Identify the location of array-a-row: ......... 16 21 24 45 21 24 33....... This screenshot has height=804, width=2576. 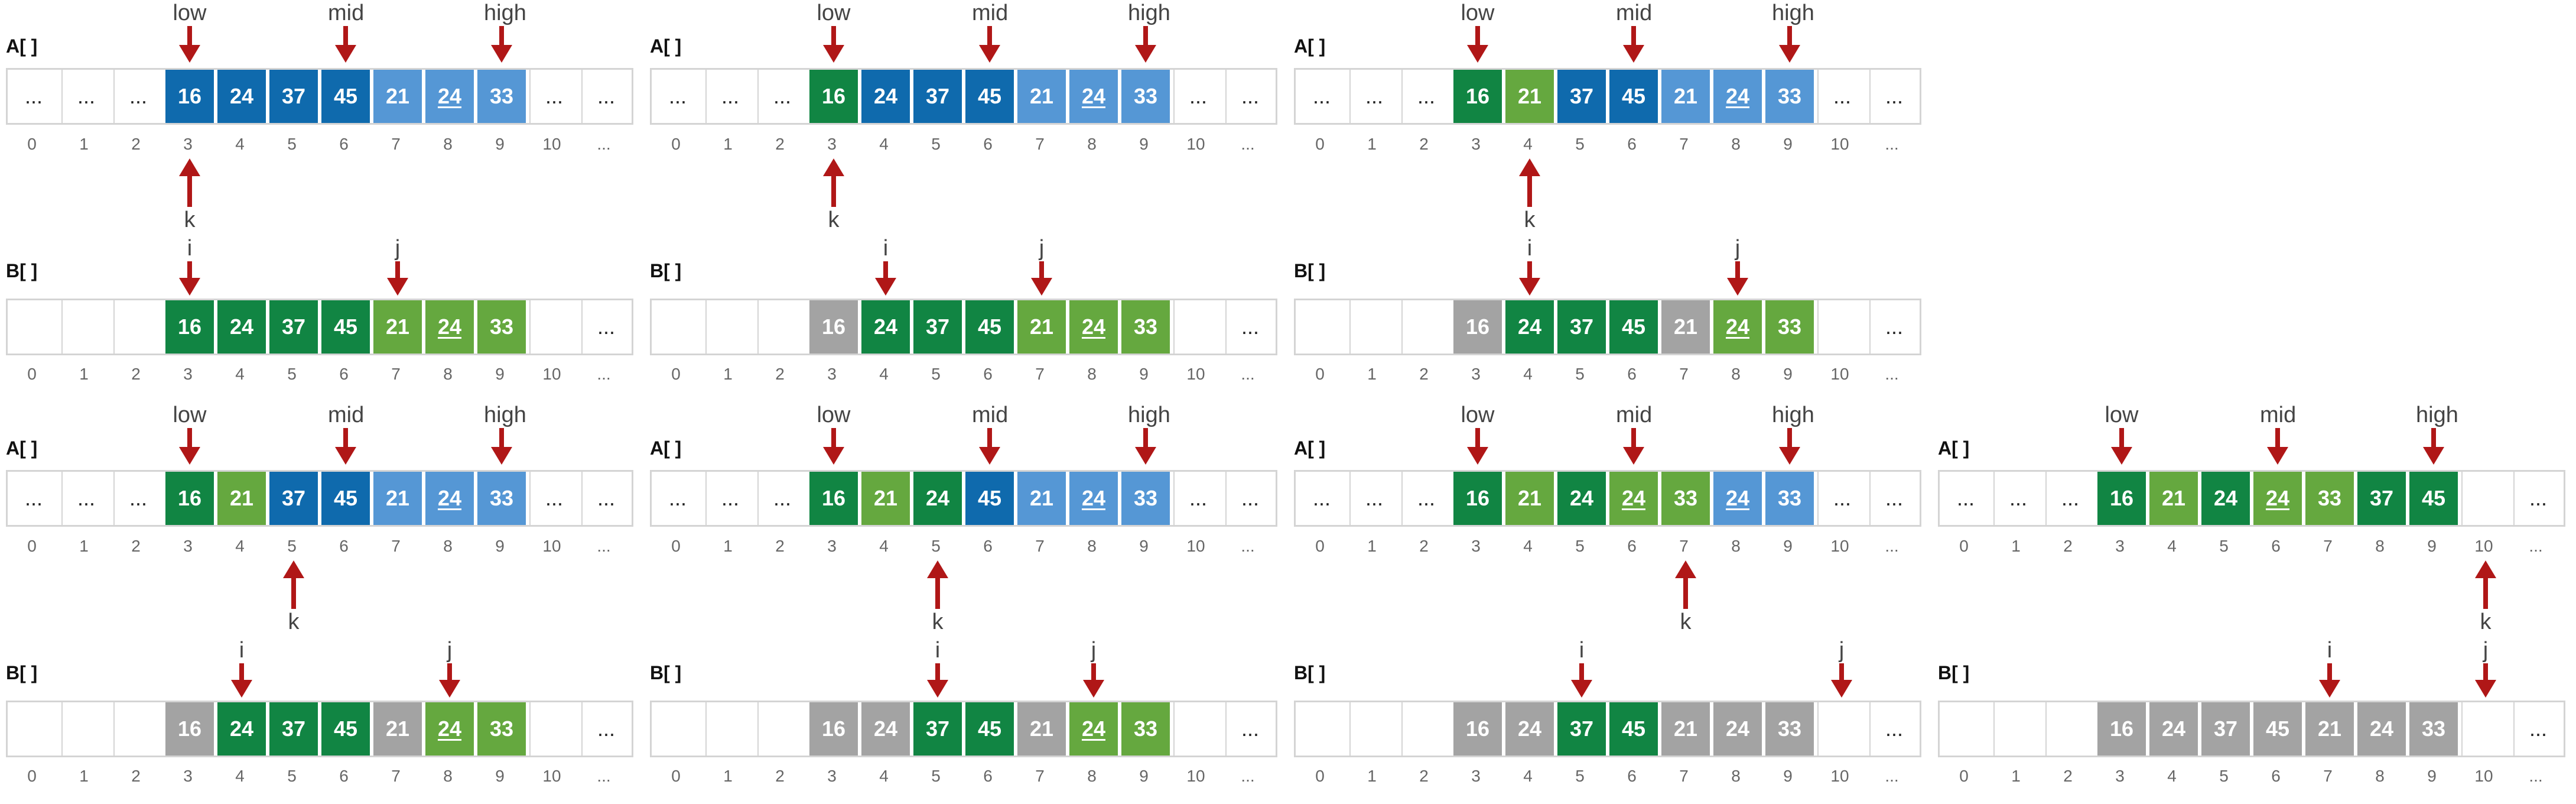
(964, 499).